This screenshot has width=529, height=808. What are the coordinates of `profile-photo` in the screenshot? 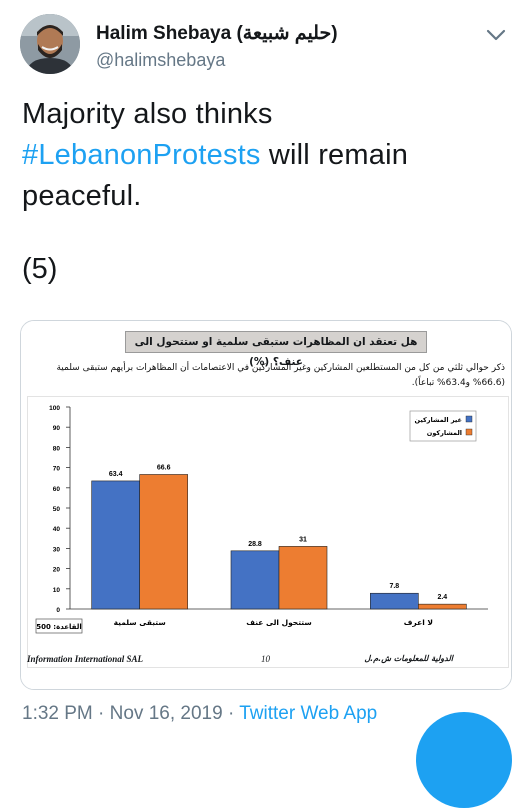 It's located at (50, 44).